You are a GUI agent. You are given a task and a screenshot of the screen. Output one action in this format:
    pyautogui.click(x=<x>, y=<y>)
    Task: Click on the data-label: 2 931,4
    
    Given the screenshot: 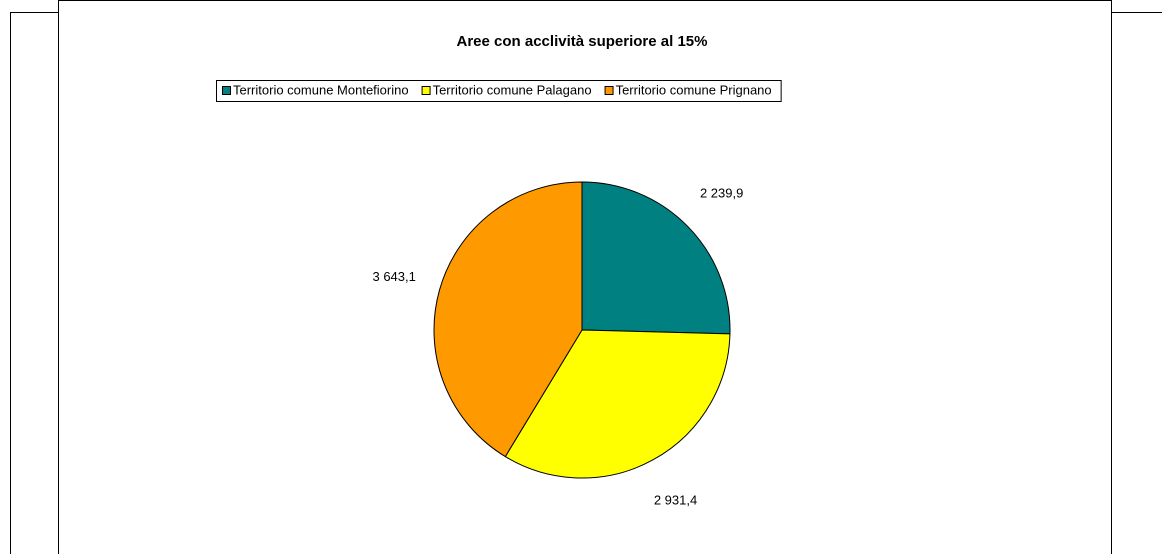 What is the action you would take?
    pyautogui.click(x=675, y=500)
    